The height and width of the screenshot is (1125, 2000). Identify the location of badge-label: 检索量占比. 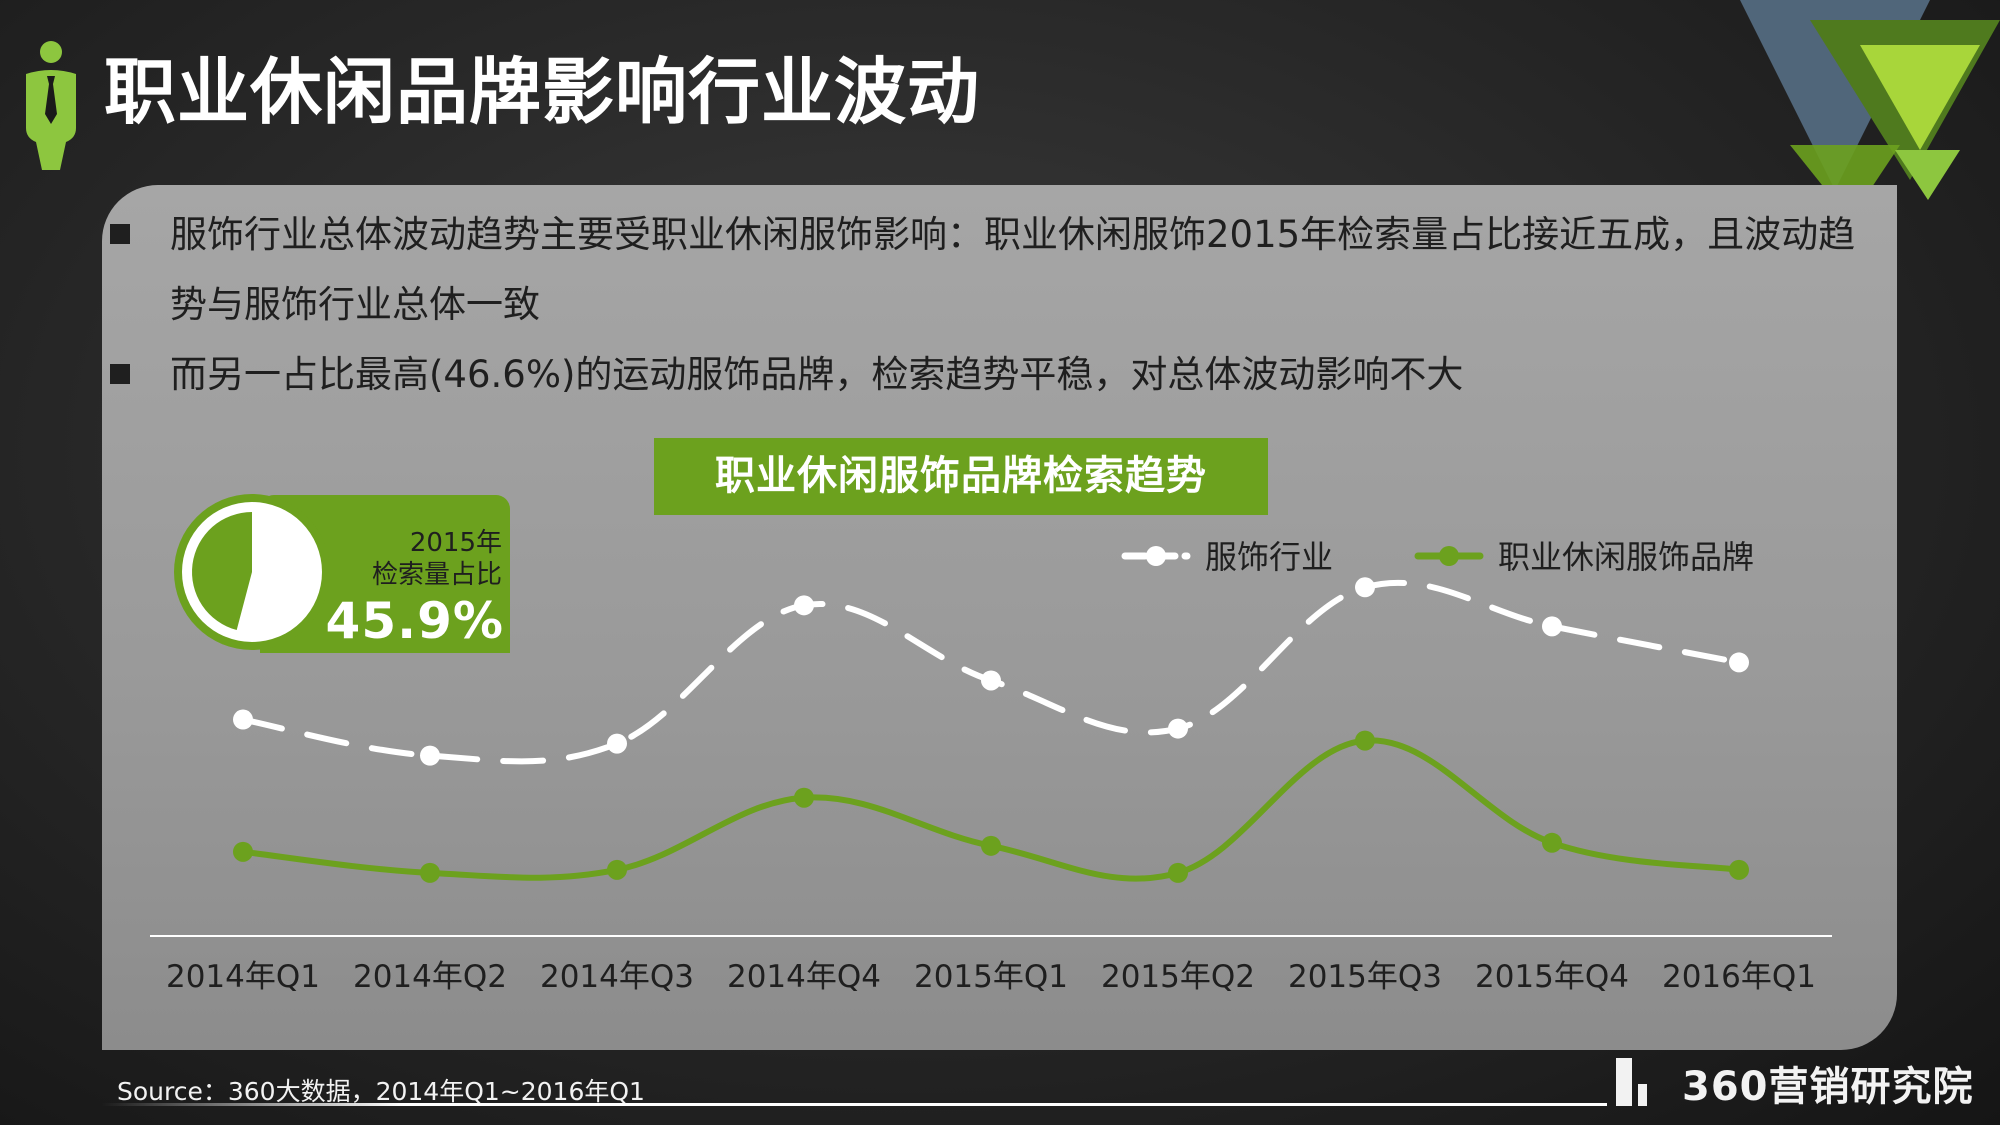
(436, 575).